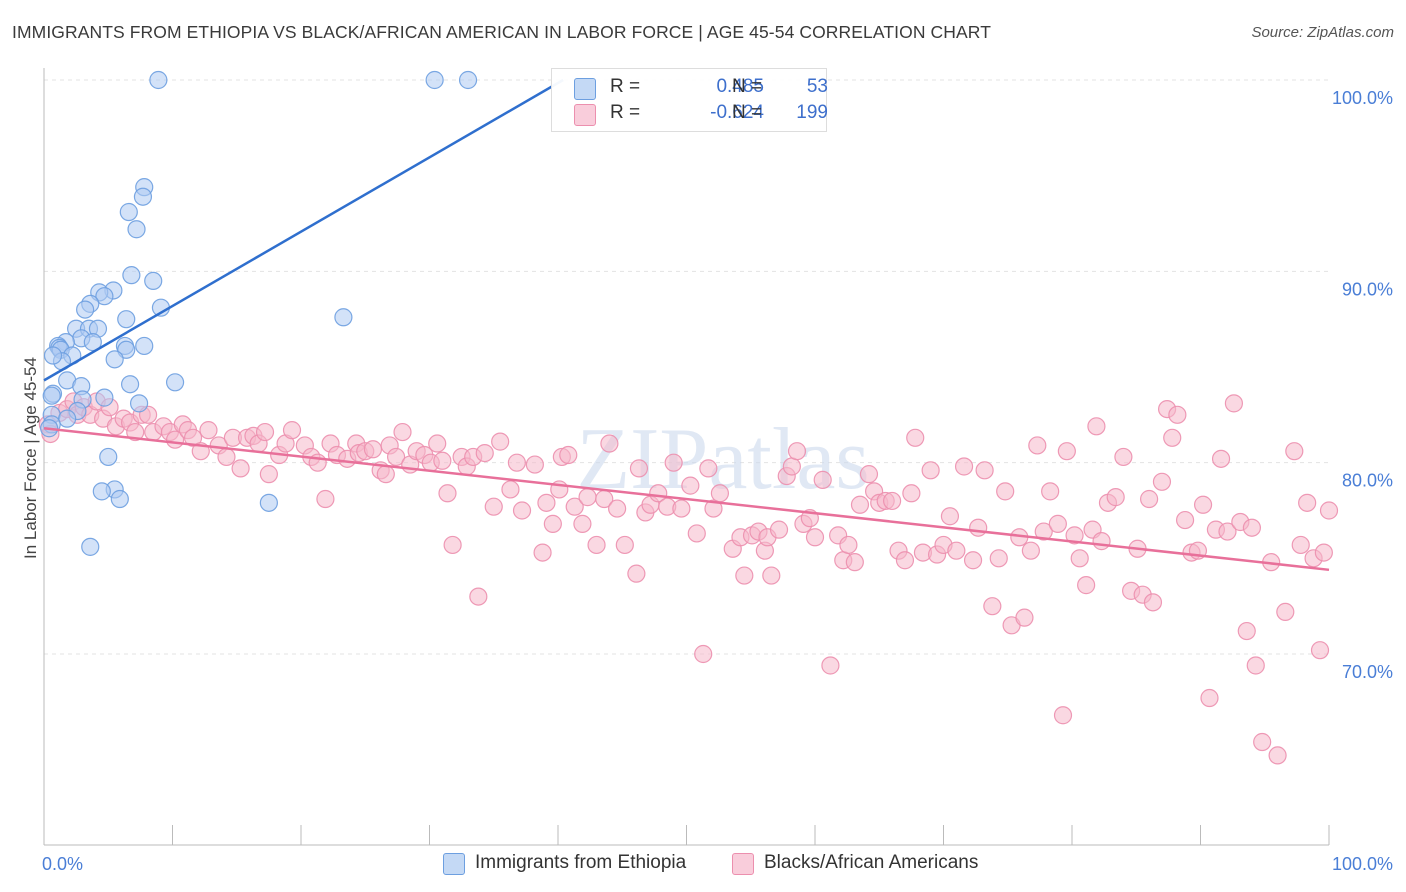  I want to click on y-tick-label: 80.0%, so click(1367, 481).